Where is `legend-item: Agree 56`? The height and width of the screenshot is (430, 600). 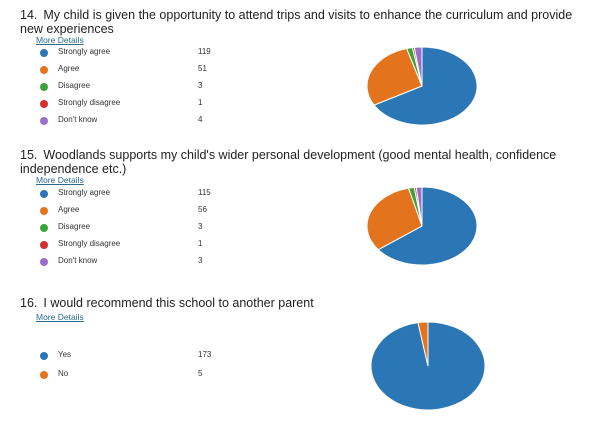 legend-item: Agree 56 is located at coordinates (160, 212).